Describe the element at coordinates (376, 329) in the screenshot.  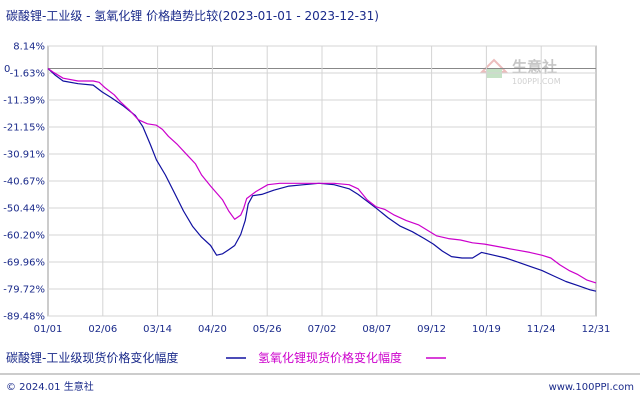
I see `x-tick-label: 08/07` at that location.